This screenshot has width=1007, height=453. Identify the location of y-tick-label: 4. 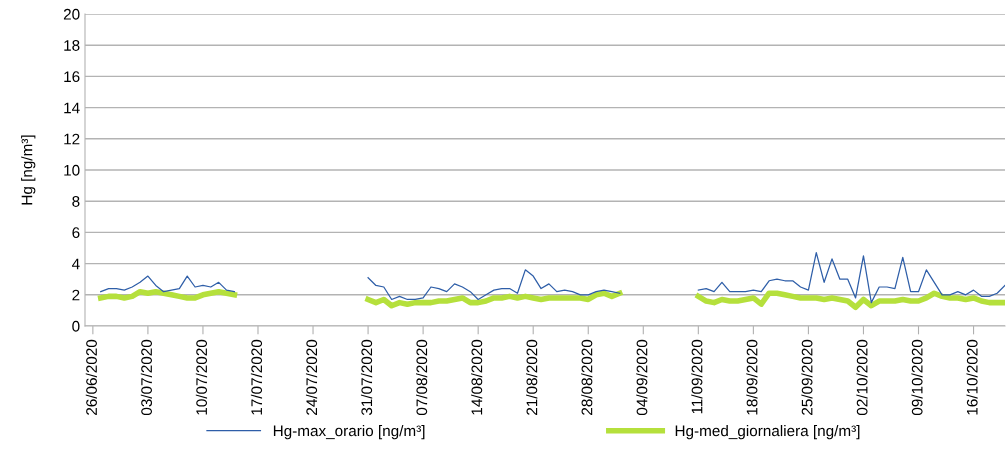
(75, 264).